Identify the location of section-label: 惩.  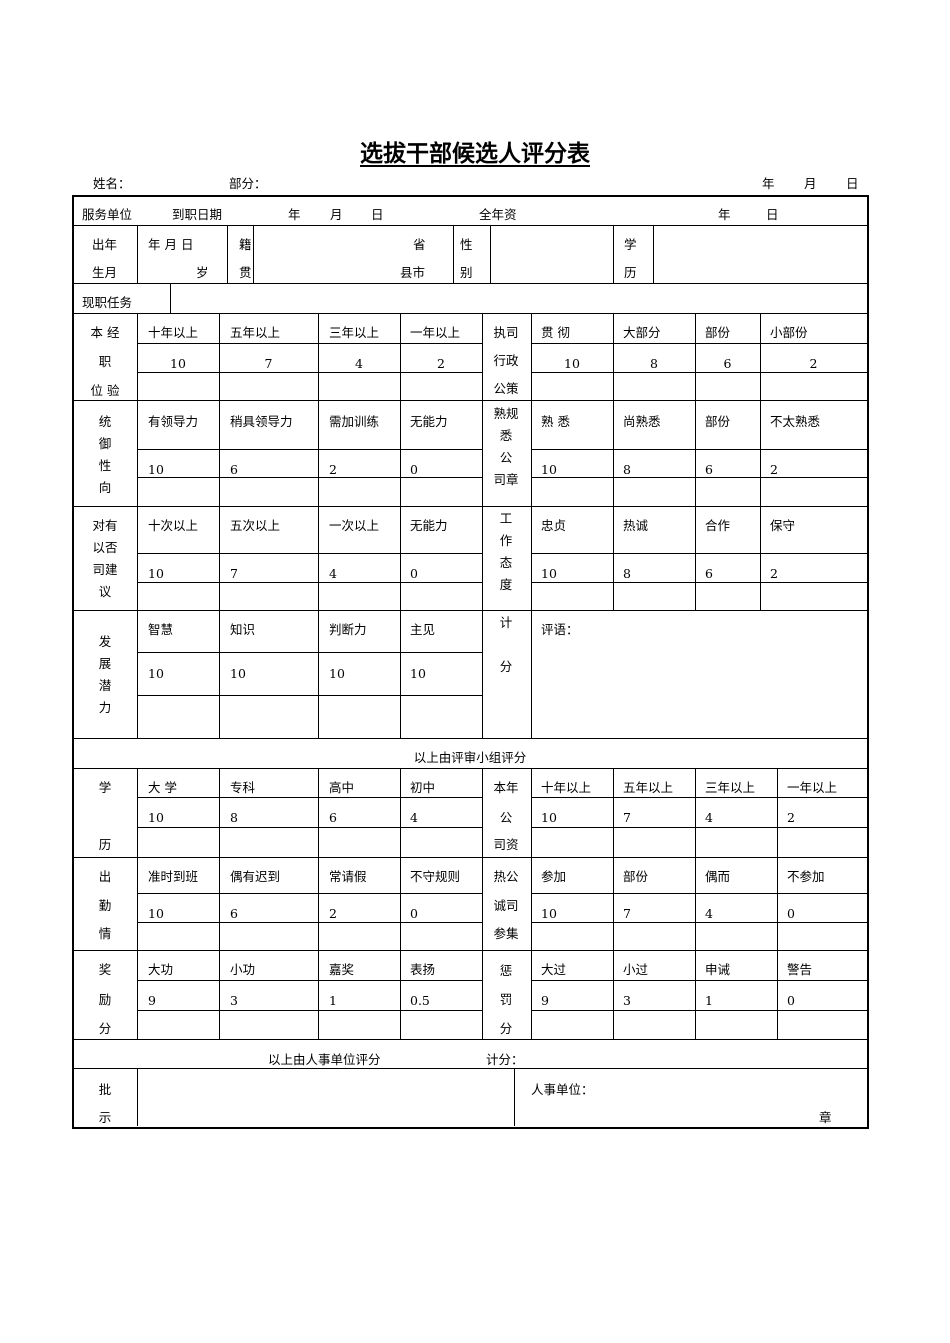
(506, 970).